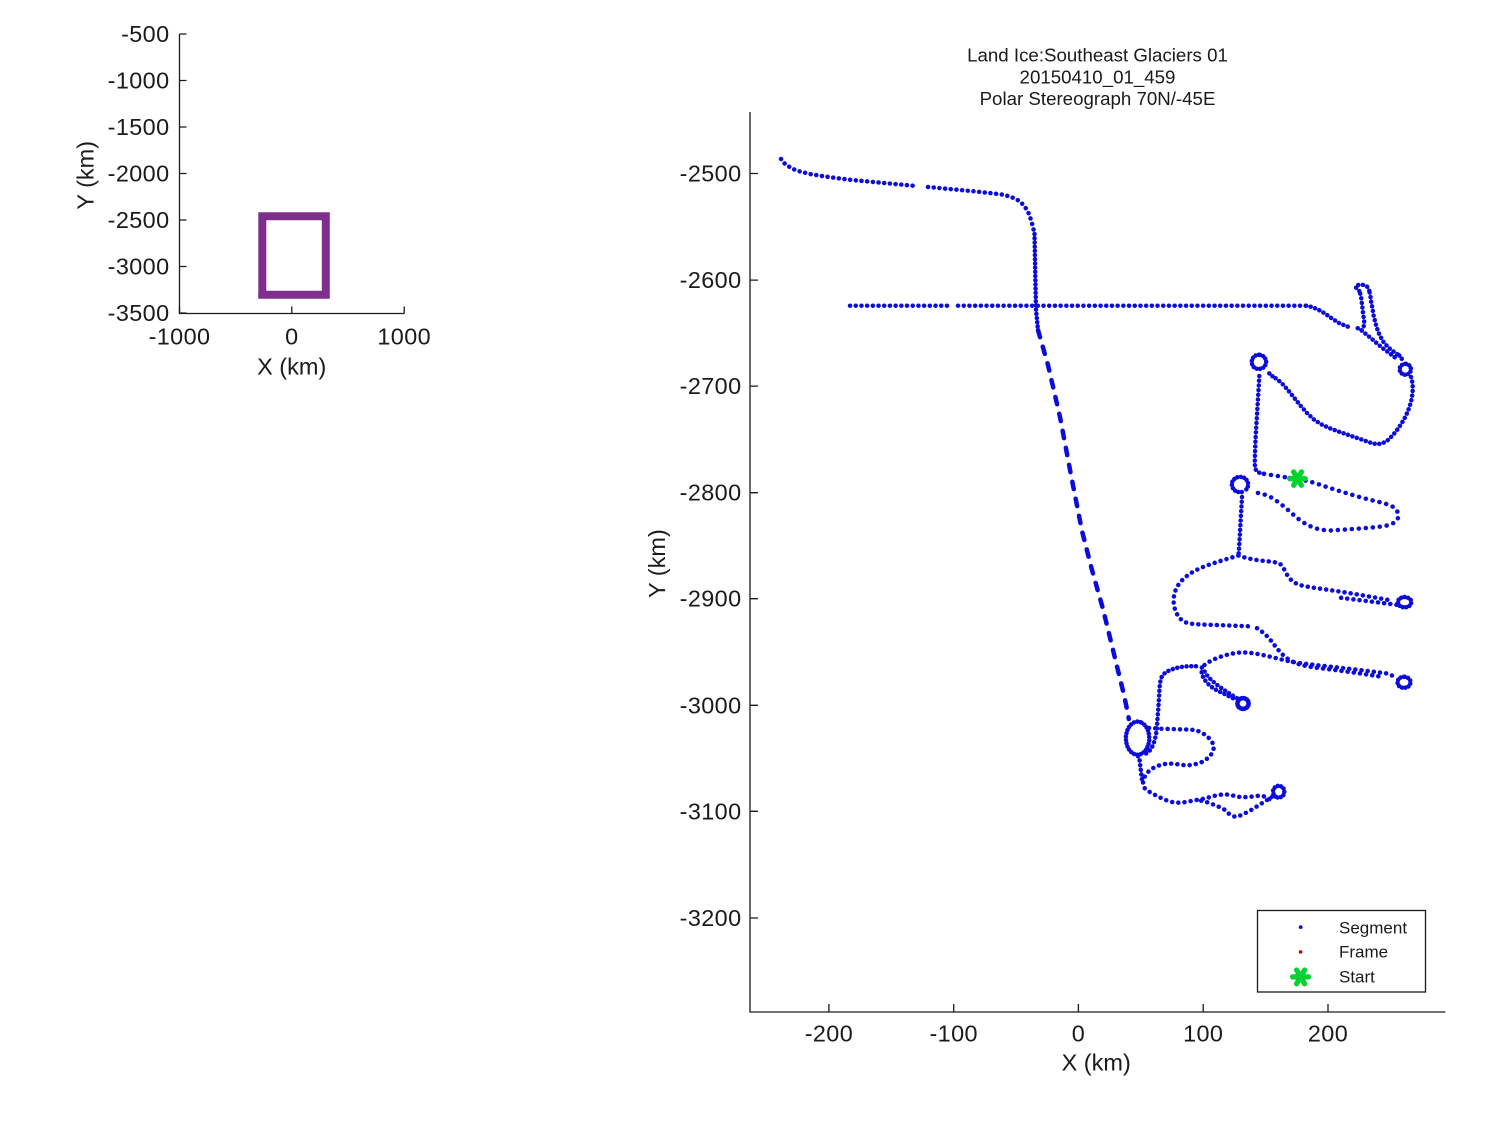  Describe the element at coordinates (1363, 952) in the screenshot. I see `svg-text: Frame` at that location.